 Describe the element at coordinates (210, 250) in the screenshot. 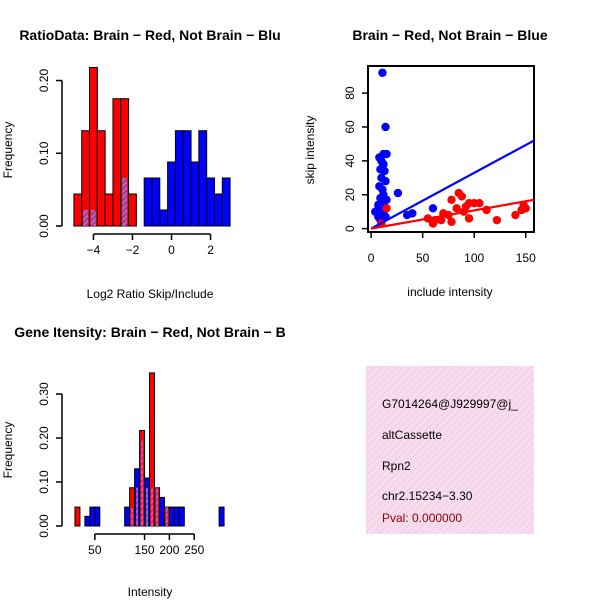

I see `x-tick-label: 2` at that location.